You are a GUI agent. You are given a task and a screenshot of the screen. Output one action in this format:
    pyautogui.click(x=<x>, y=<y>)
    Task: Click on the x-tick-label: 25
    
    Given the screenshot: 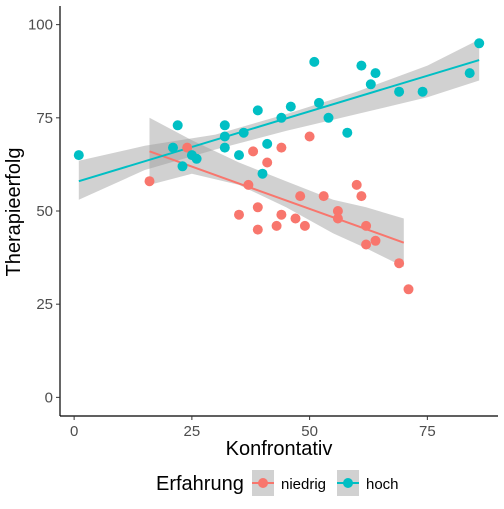 What is the action you would take?
    pyautogui.click(x=192, y=431)
    